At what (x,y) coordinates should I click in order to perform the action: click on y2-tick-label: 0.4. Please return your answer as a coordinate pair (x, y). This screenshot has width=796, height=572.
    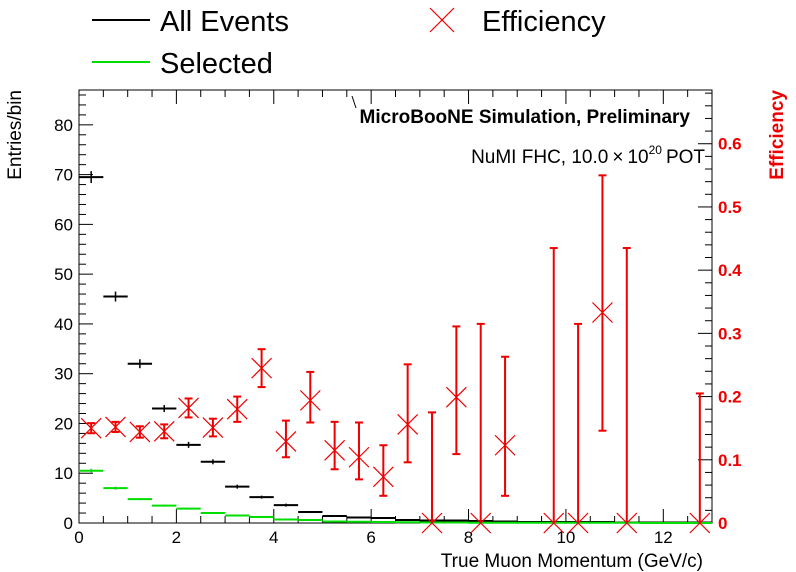
    Looking at the image, I should click on (730, 270).